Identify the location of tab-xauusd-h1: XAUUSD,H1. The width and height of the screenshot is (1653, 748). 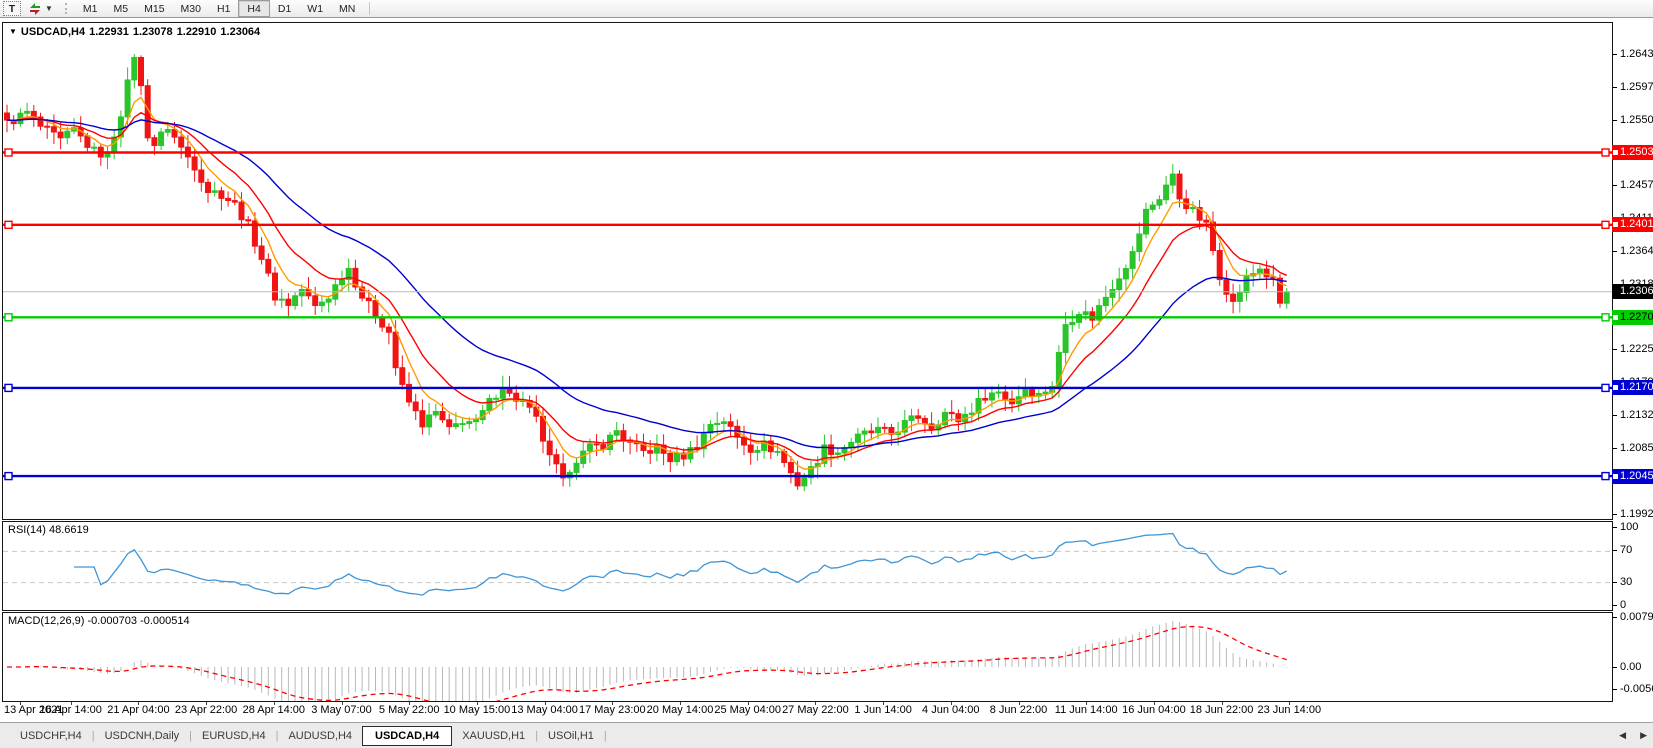
(494, 735).